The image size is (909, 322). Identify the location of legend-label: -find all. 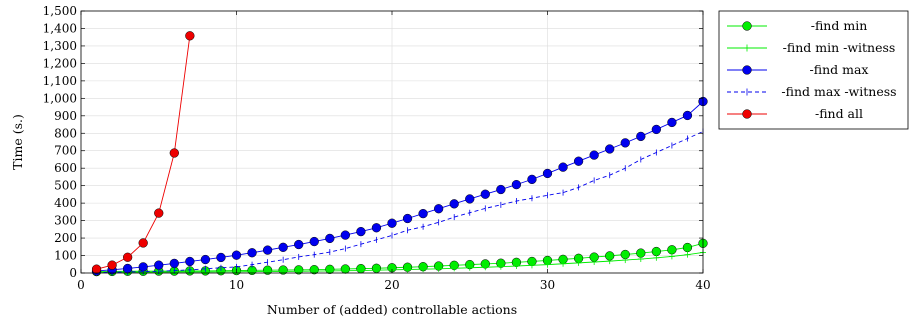
(839, 113).